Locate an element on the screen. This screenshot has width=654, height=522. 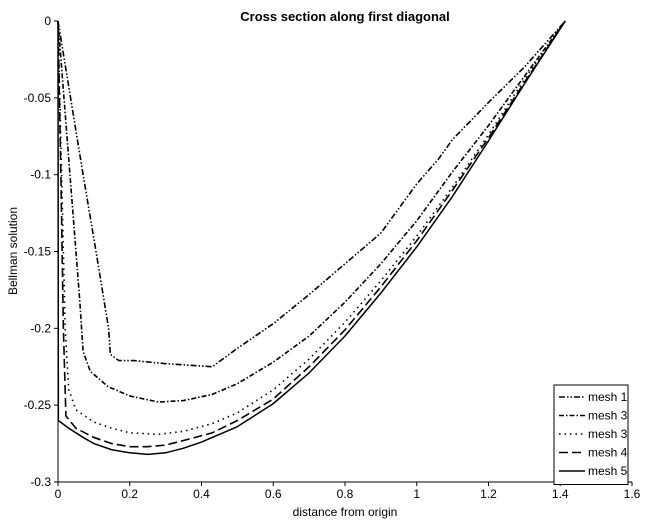
legend: mesh 1 mesh 3 mesh 3 mesh 4 mesh 5 is located at coordinates (591, 434).